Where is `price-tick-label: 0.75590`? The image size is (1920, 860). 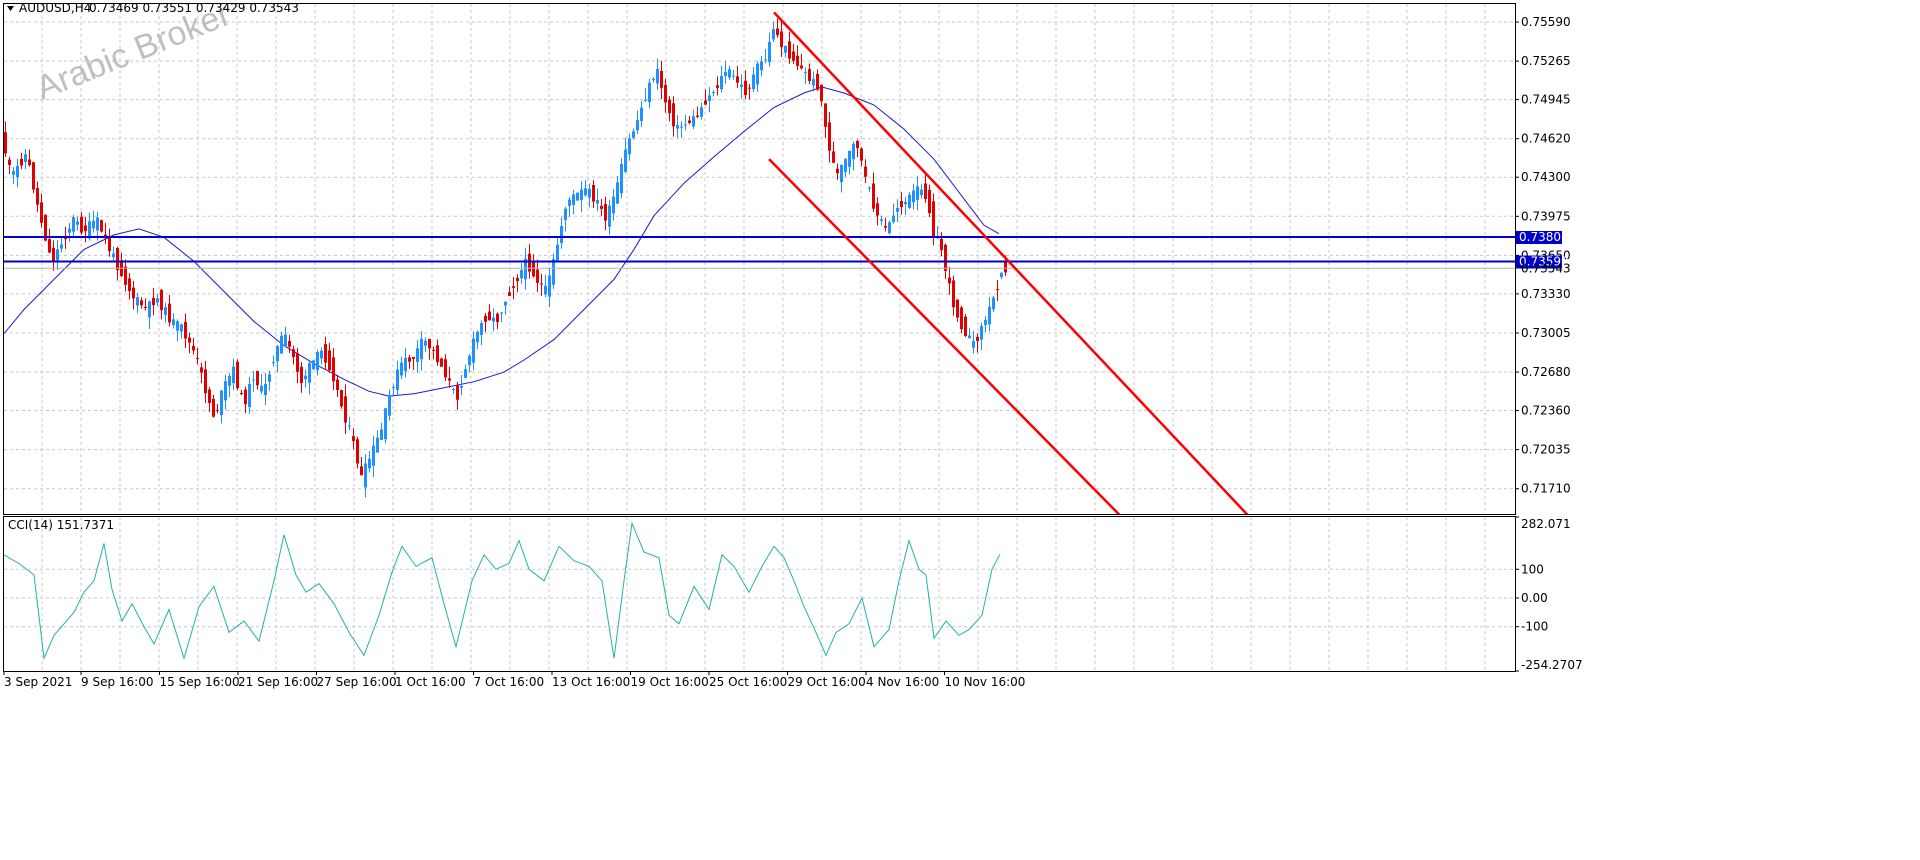 price-tick-label: 0.75590 is located at coordinates (1546, 22).